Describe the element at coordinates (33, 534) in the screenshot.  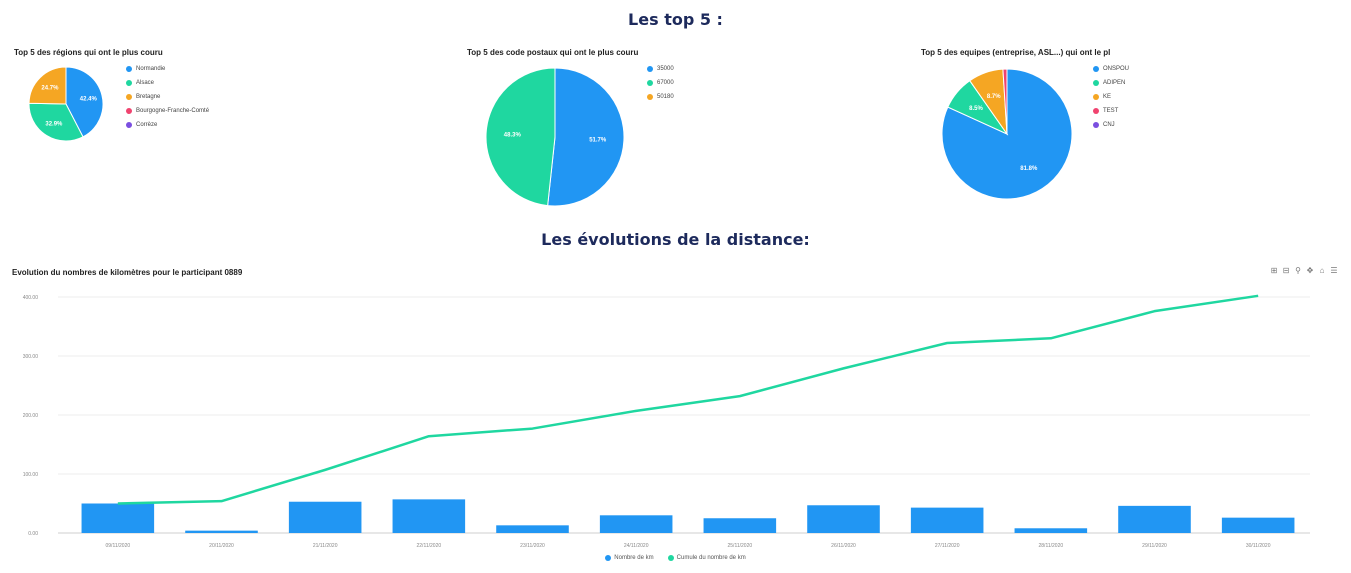
I see `y-tick-label: 0.00` at that location.